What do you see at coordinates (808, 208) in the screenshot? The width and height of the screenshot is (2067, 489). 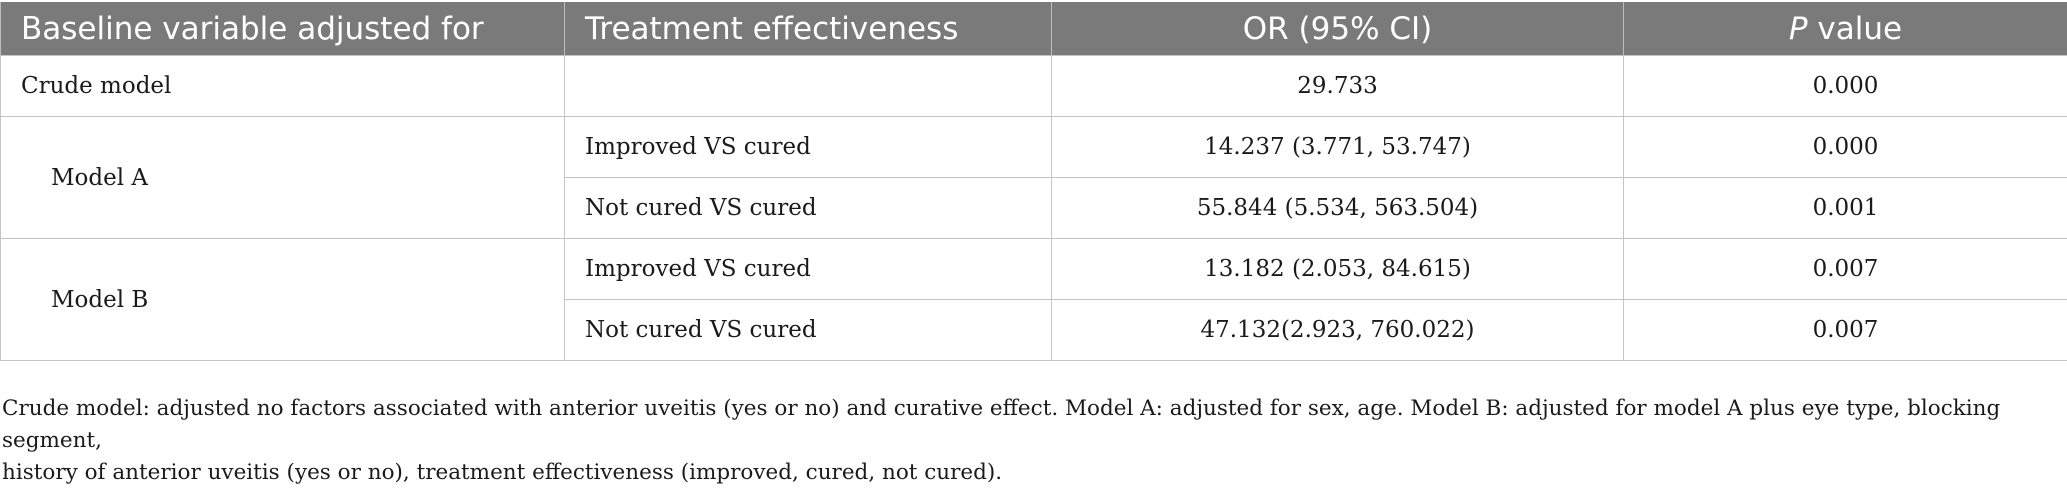 I see `model-a-effect-2: Not cured VS cured` at bounding box center [808, 208].